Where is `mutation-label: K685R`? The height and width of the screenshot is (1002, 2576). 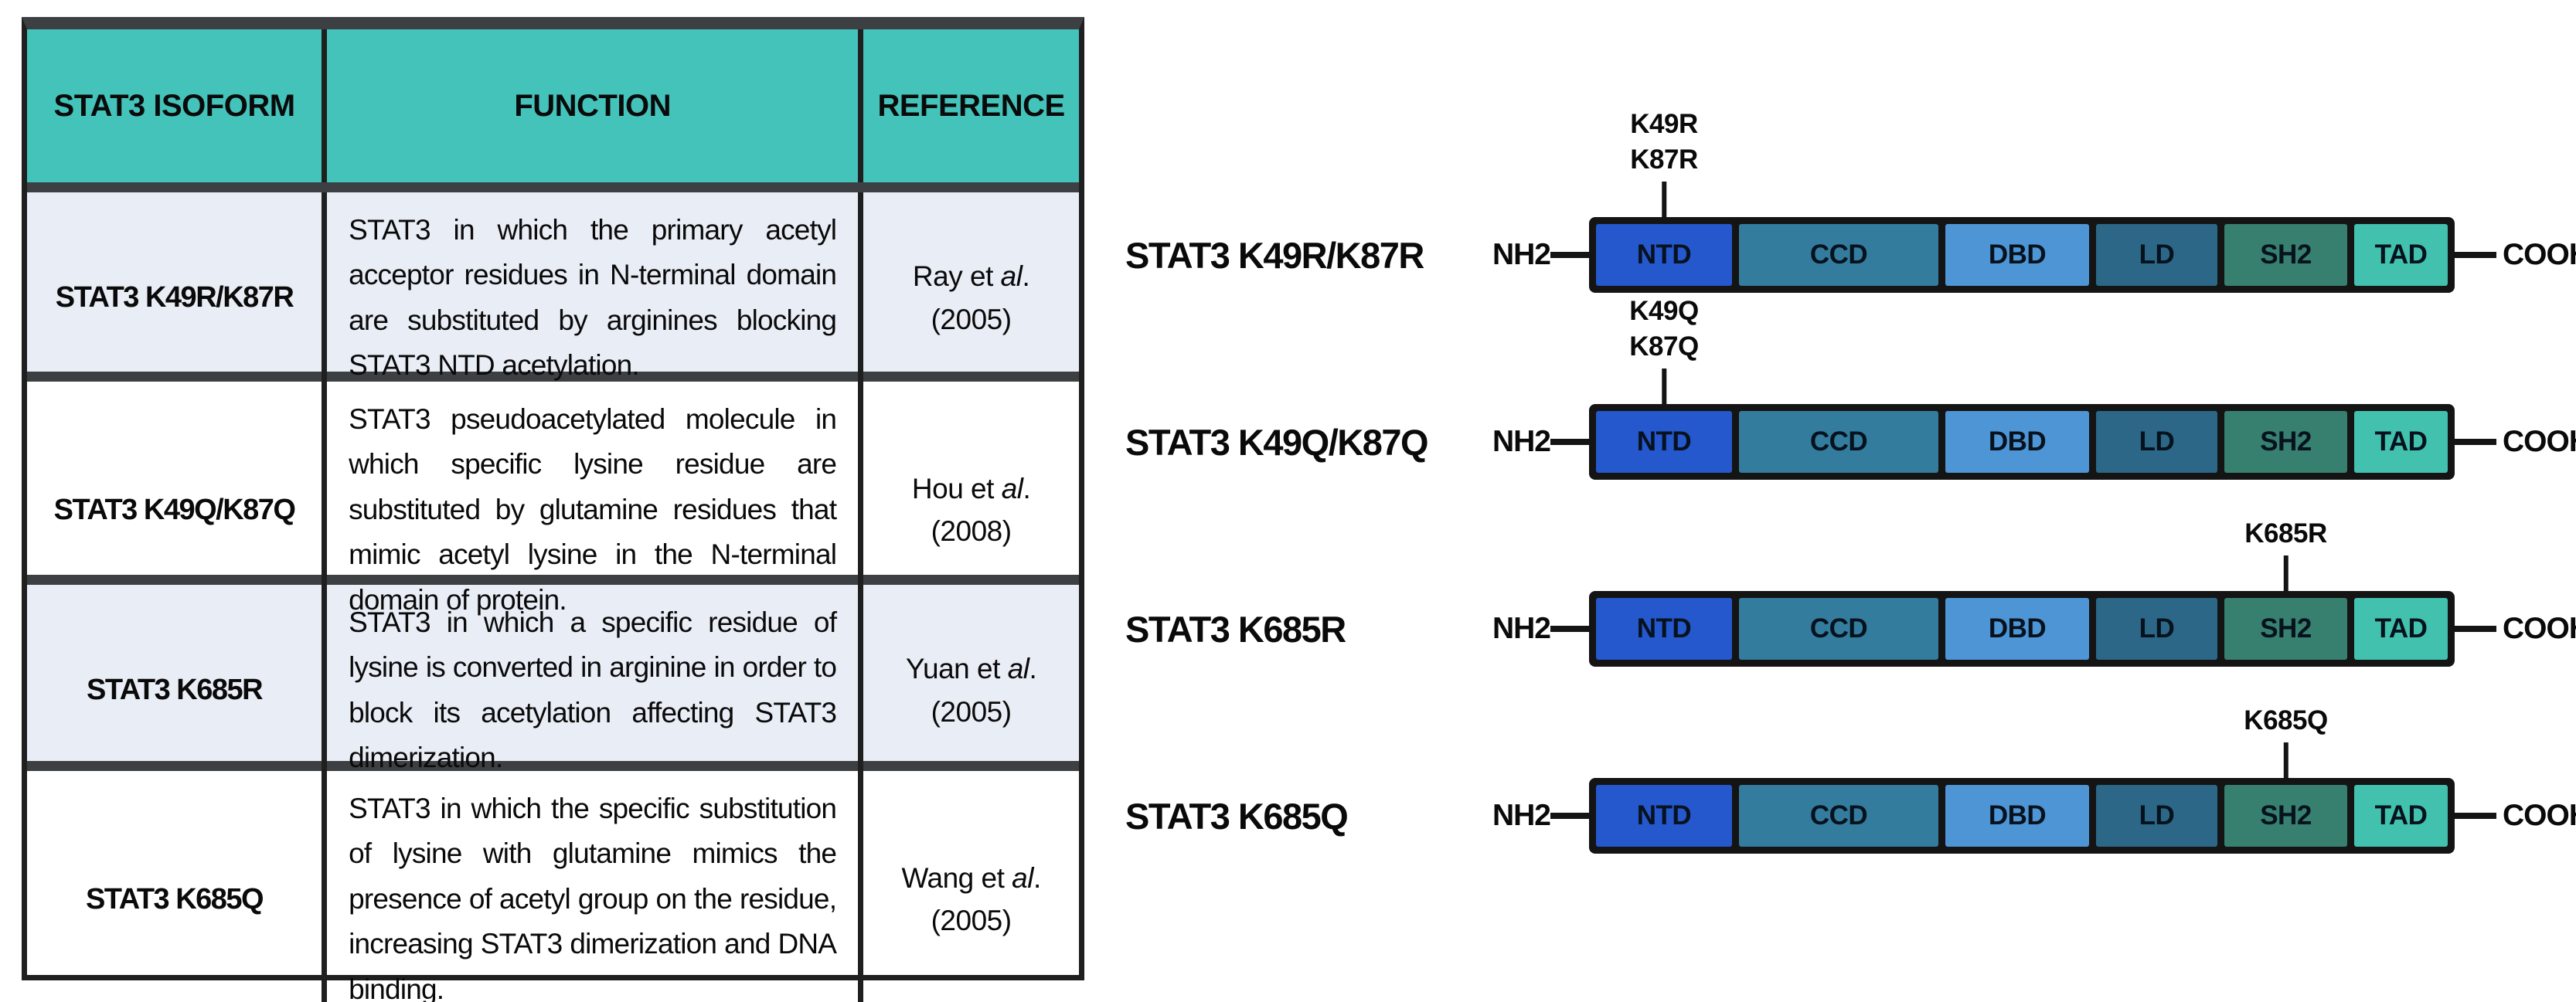 mutation-label: K685R is located at coordinates (2285, 533).